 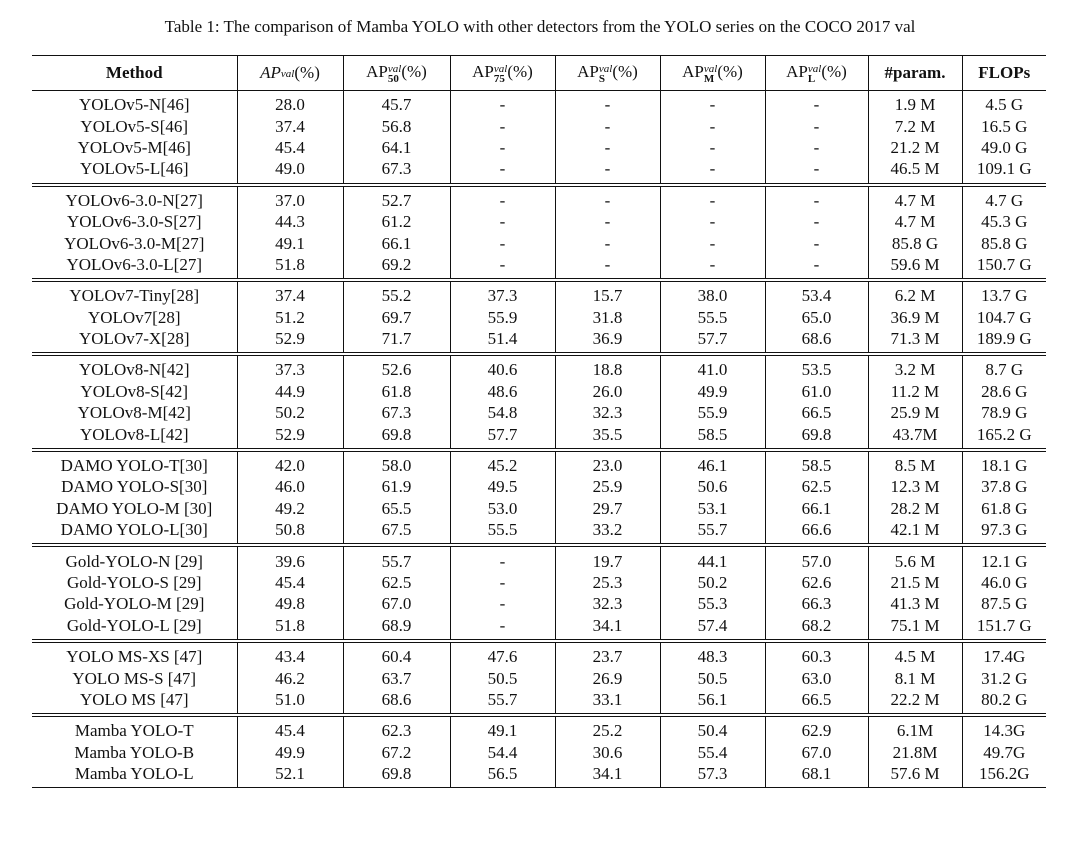 I want to click on value-cell: 56.1, so click(x=712, y=702).